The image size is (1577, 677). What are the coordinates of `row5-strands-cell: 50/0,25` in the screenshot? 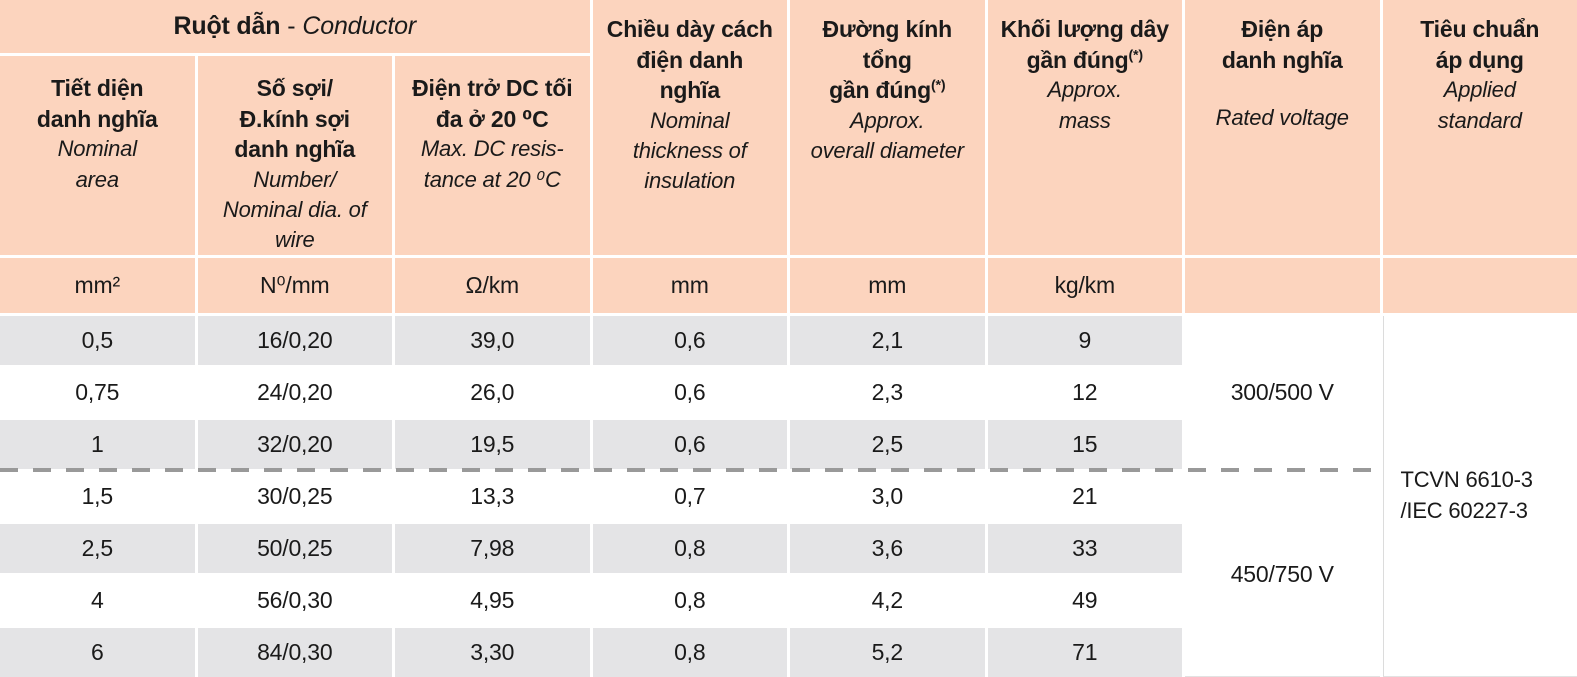 It's located at (294, 548).